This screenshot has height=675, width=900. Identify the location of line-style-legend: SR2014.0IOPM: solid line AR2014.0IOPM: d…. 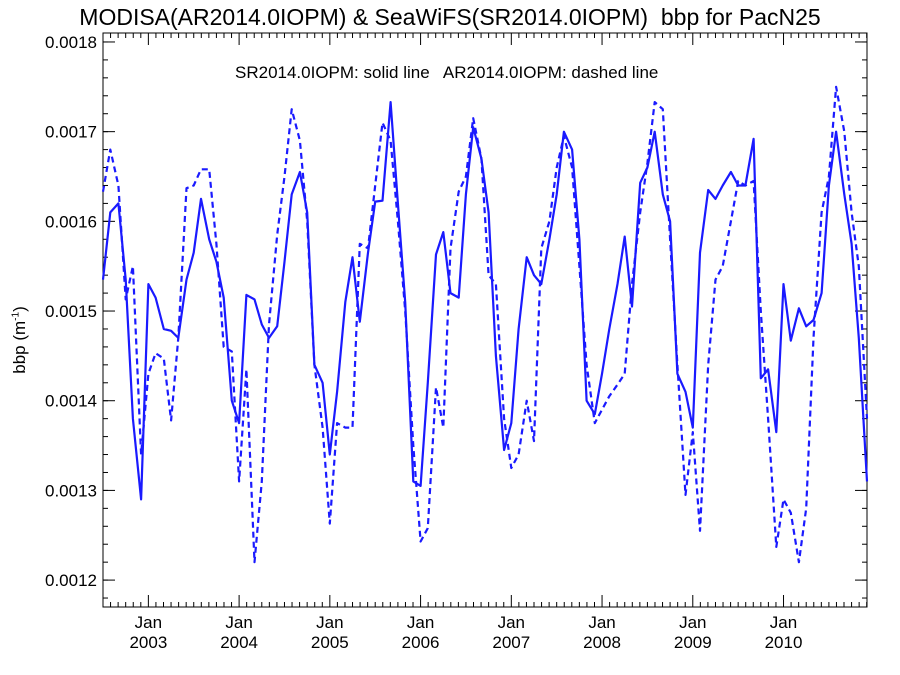
(447, 72).